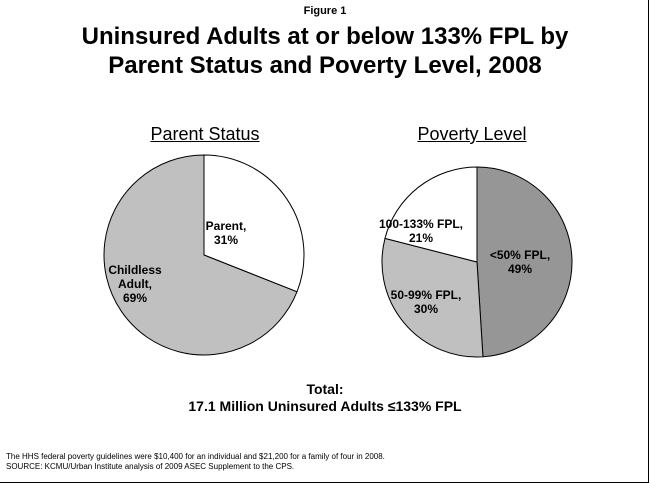 Image resolution: width=650 pixels, height=484 pixels. I want to click on data-label: 69%, so click(135, 298).